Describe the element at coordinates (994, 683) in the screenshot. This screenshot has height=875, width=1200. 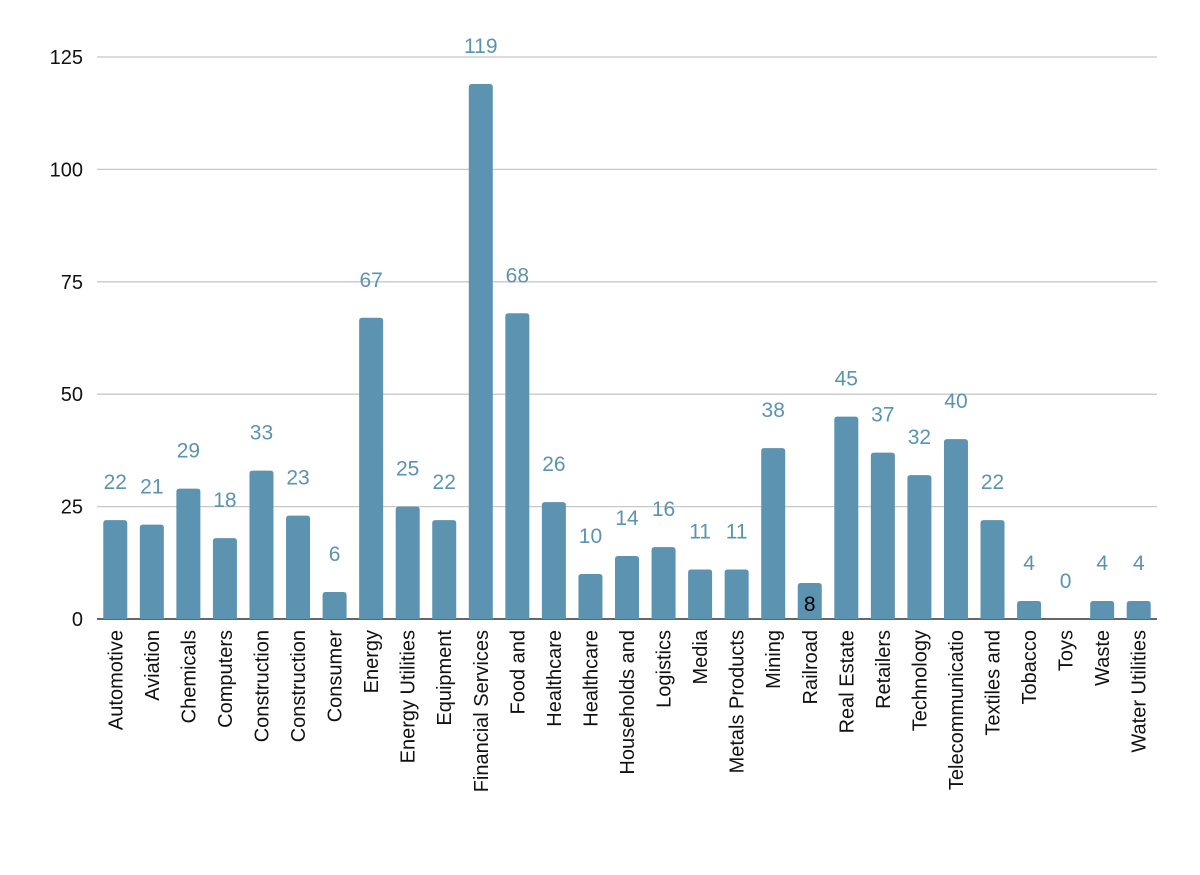
I see `x-tick-label: Textiles and` at that location.